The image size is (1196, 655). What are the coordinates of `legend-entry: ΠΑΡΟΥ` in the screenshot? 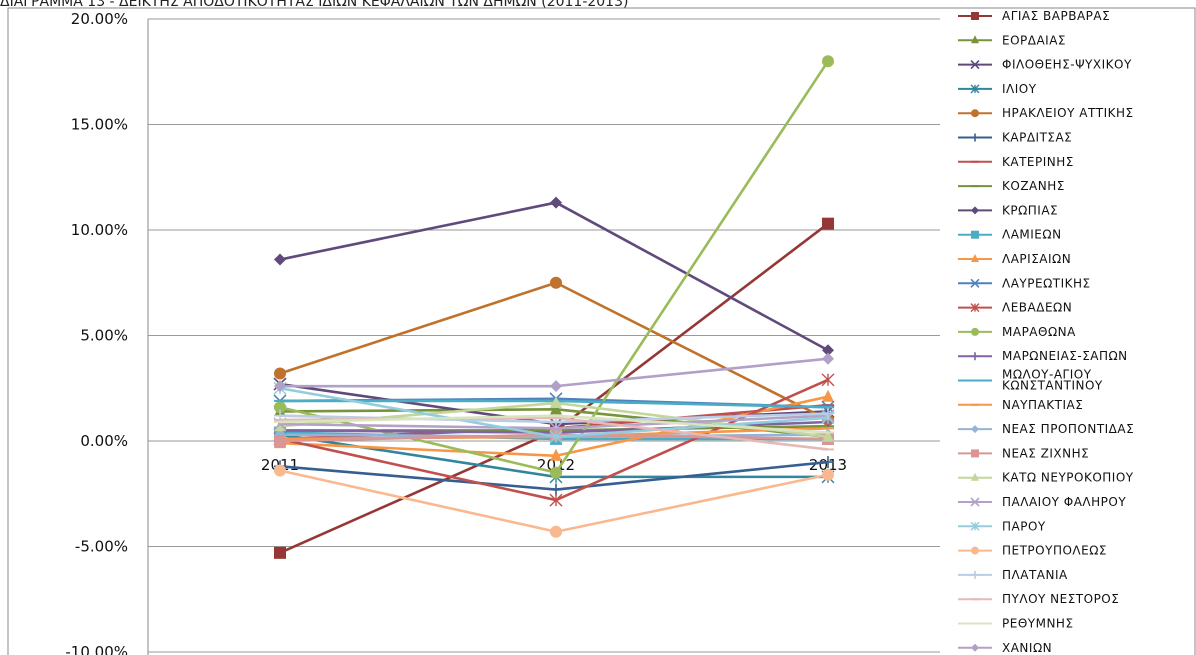 It's located at (1001, 526).